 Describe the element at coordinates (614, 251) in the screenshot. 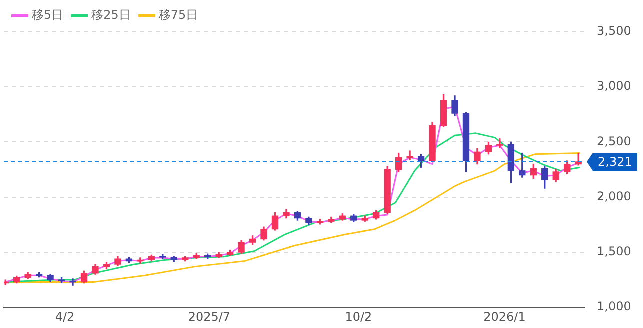

I see `y-tick-label: 1,500` at that location.